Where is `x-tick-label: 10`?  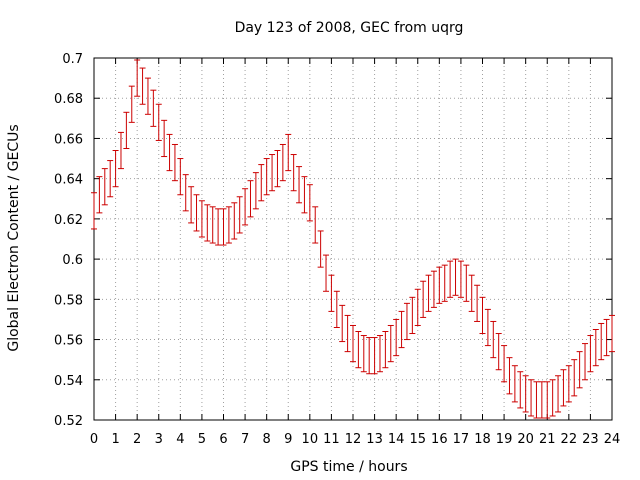 x-tick-label: 10 is located at coordinates (310, 439).